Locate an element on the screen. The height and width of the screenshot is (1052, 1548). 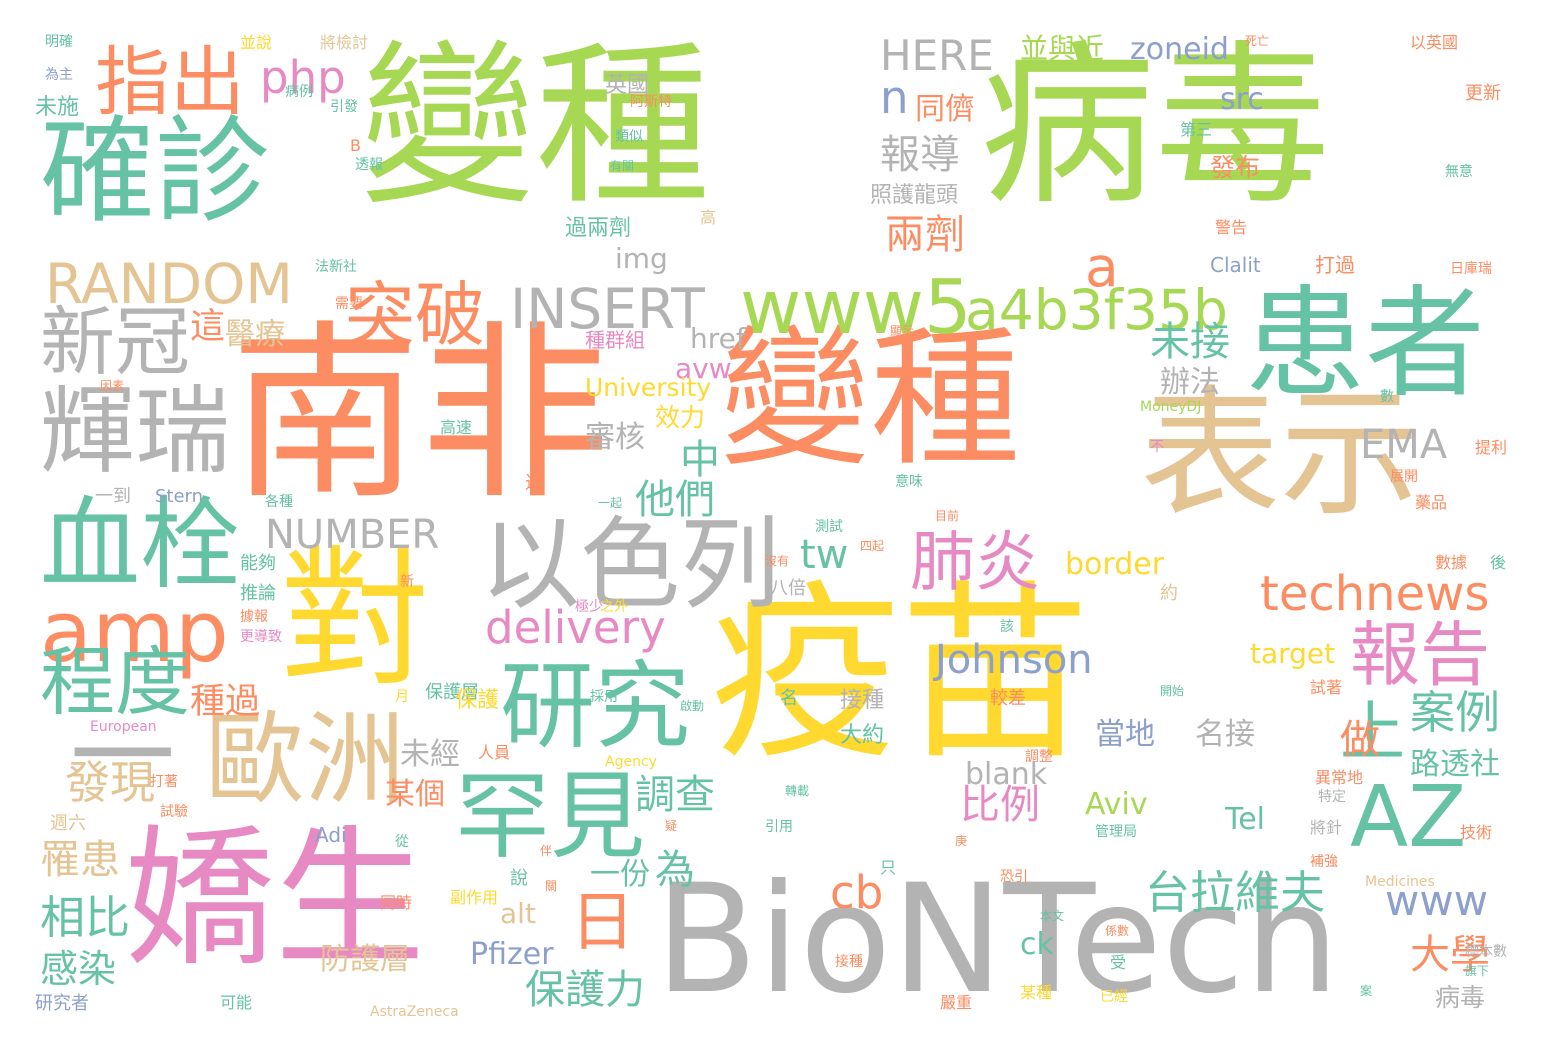
cloud-word: 比例 is located at coordinates (1000, 805).